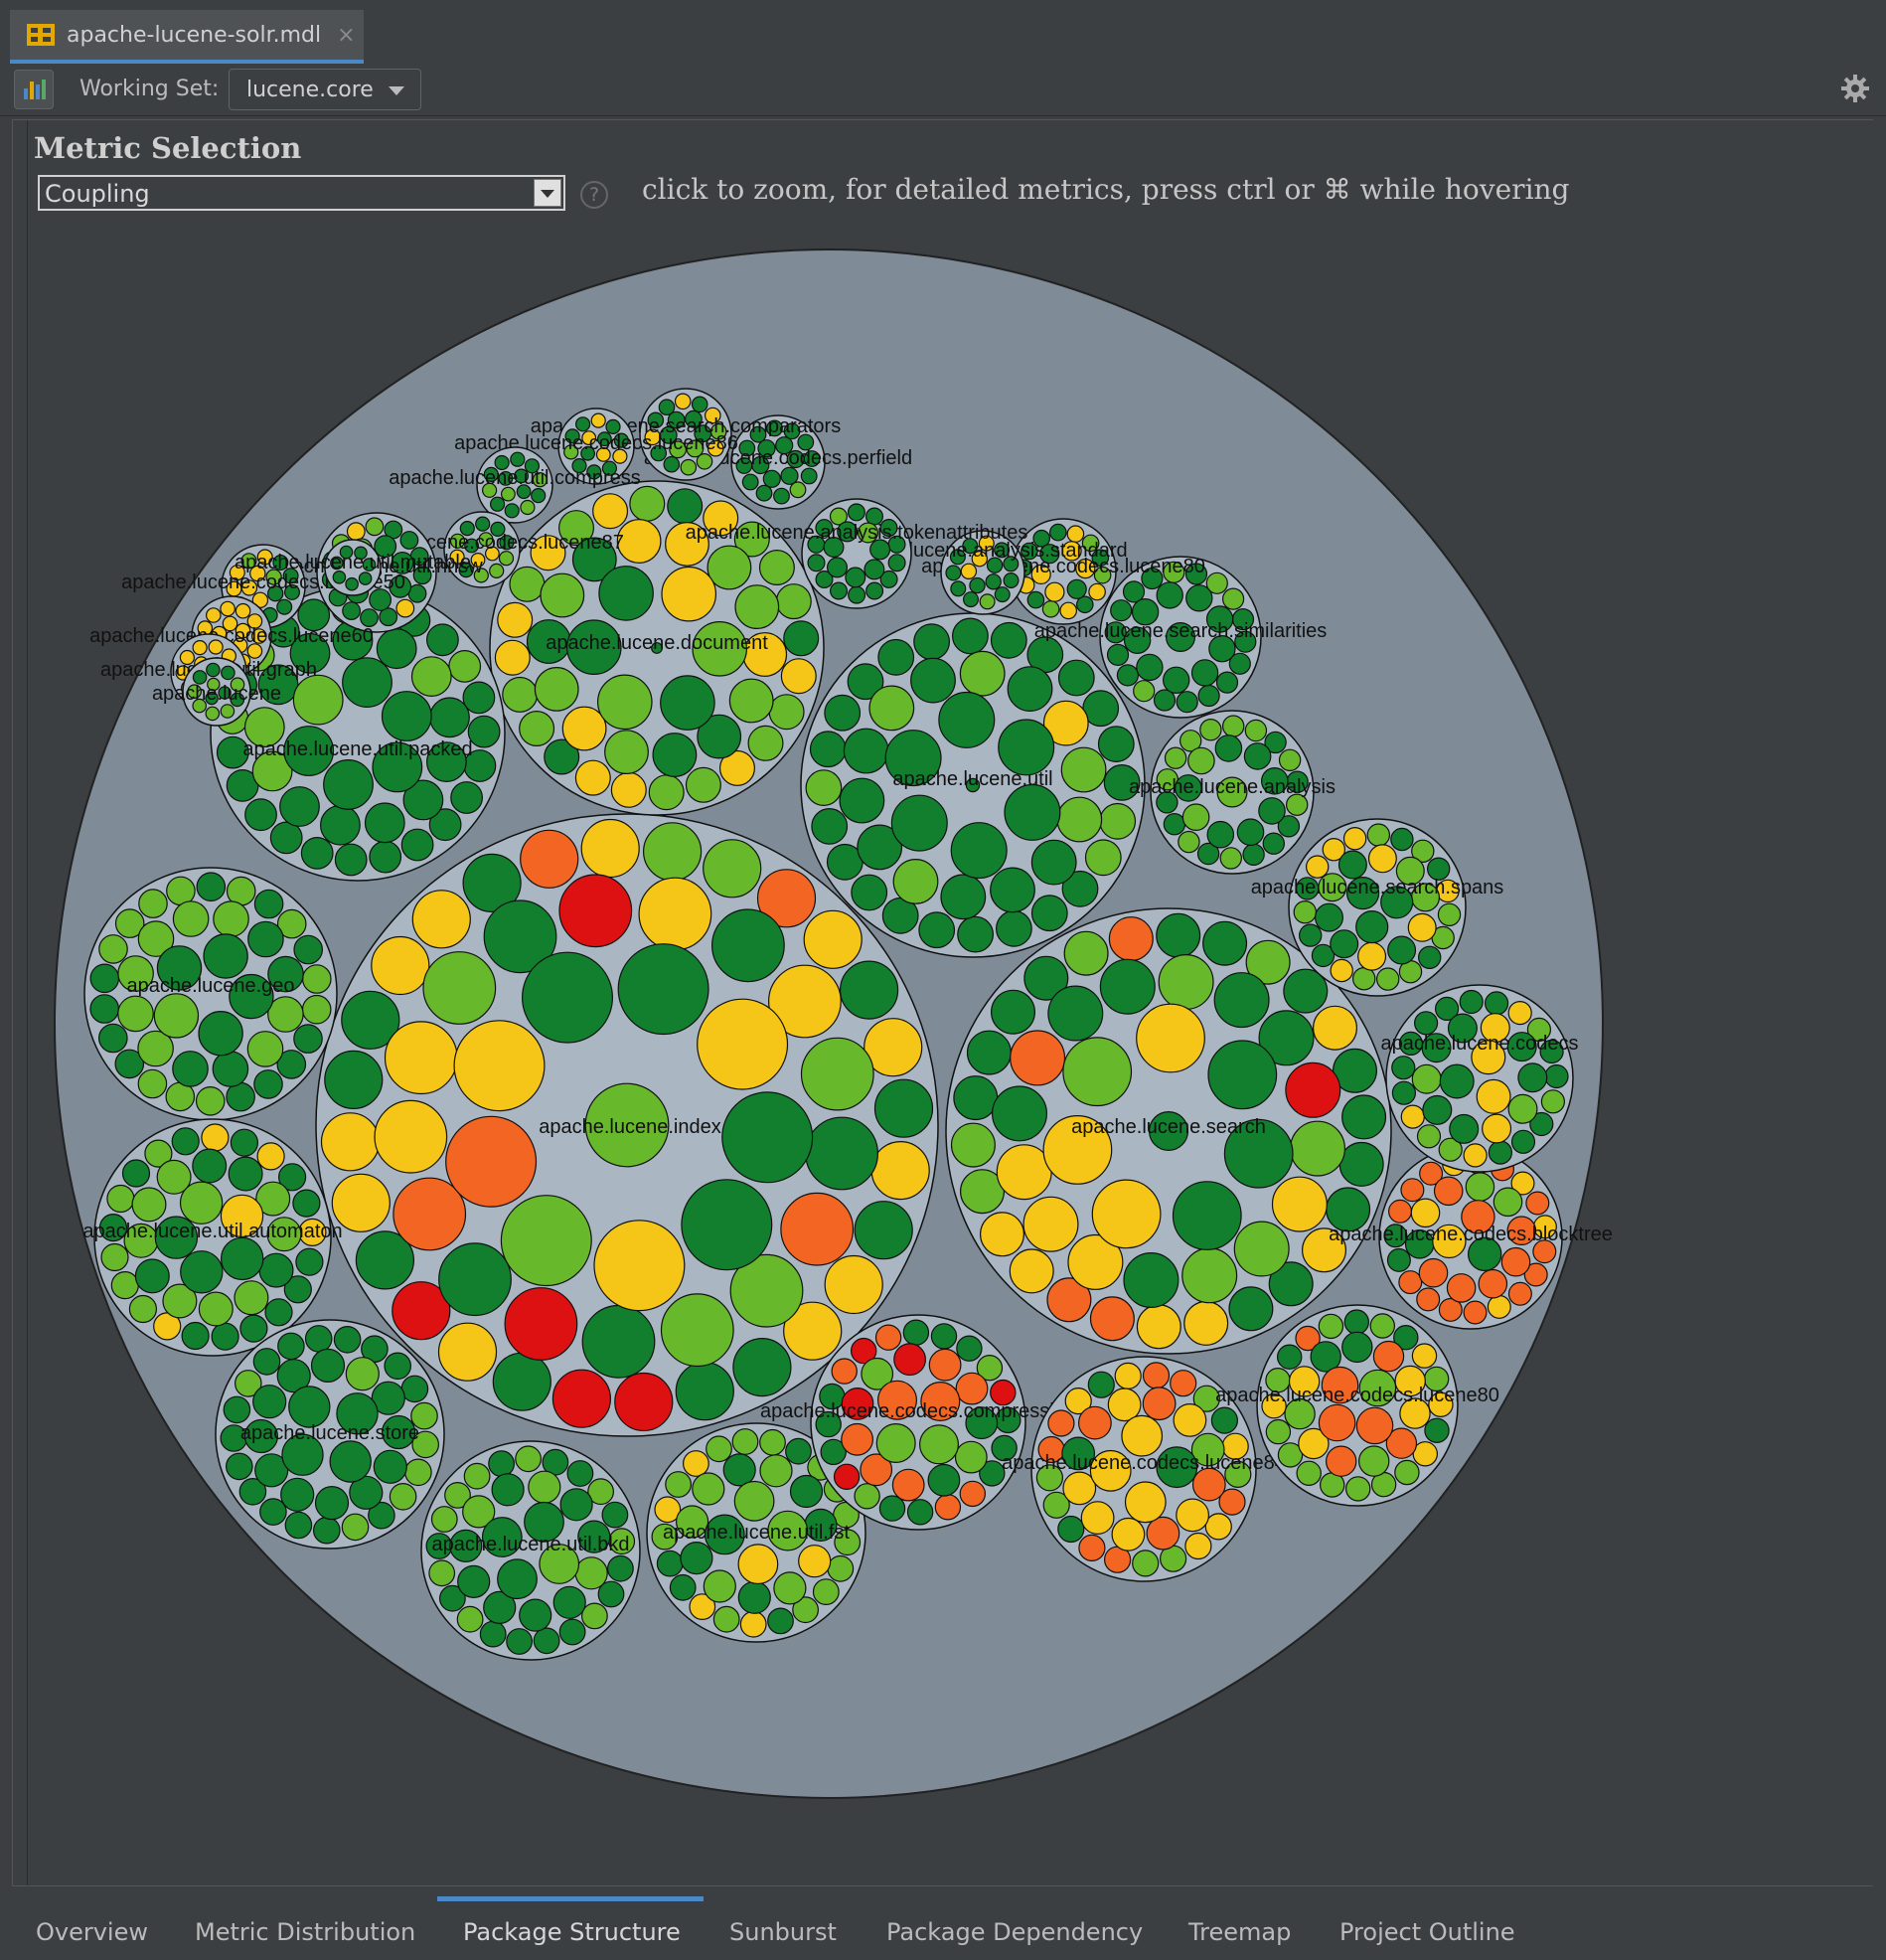 This screenshot has width=1886, height=1960. What do you see at coordinates (34, 89) in the screenshot?
I see `chart-toggle-button` at bounding box center [34, 89].